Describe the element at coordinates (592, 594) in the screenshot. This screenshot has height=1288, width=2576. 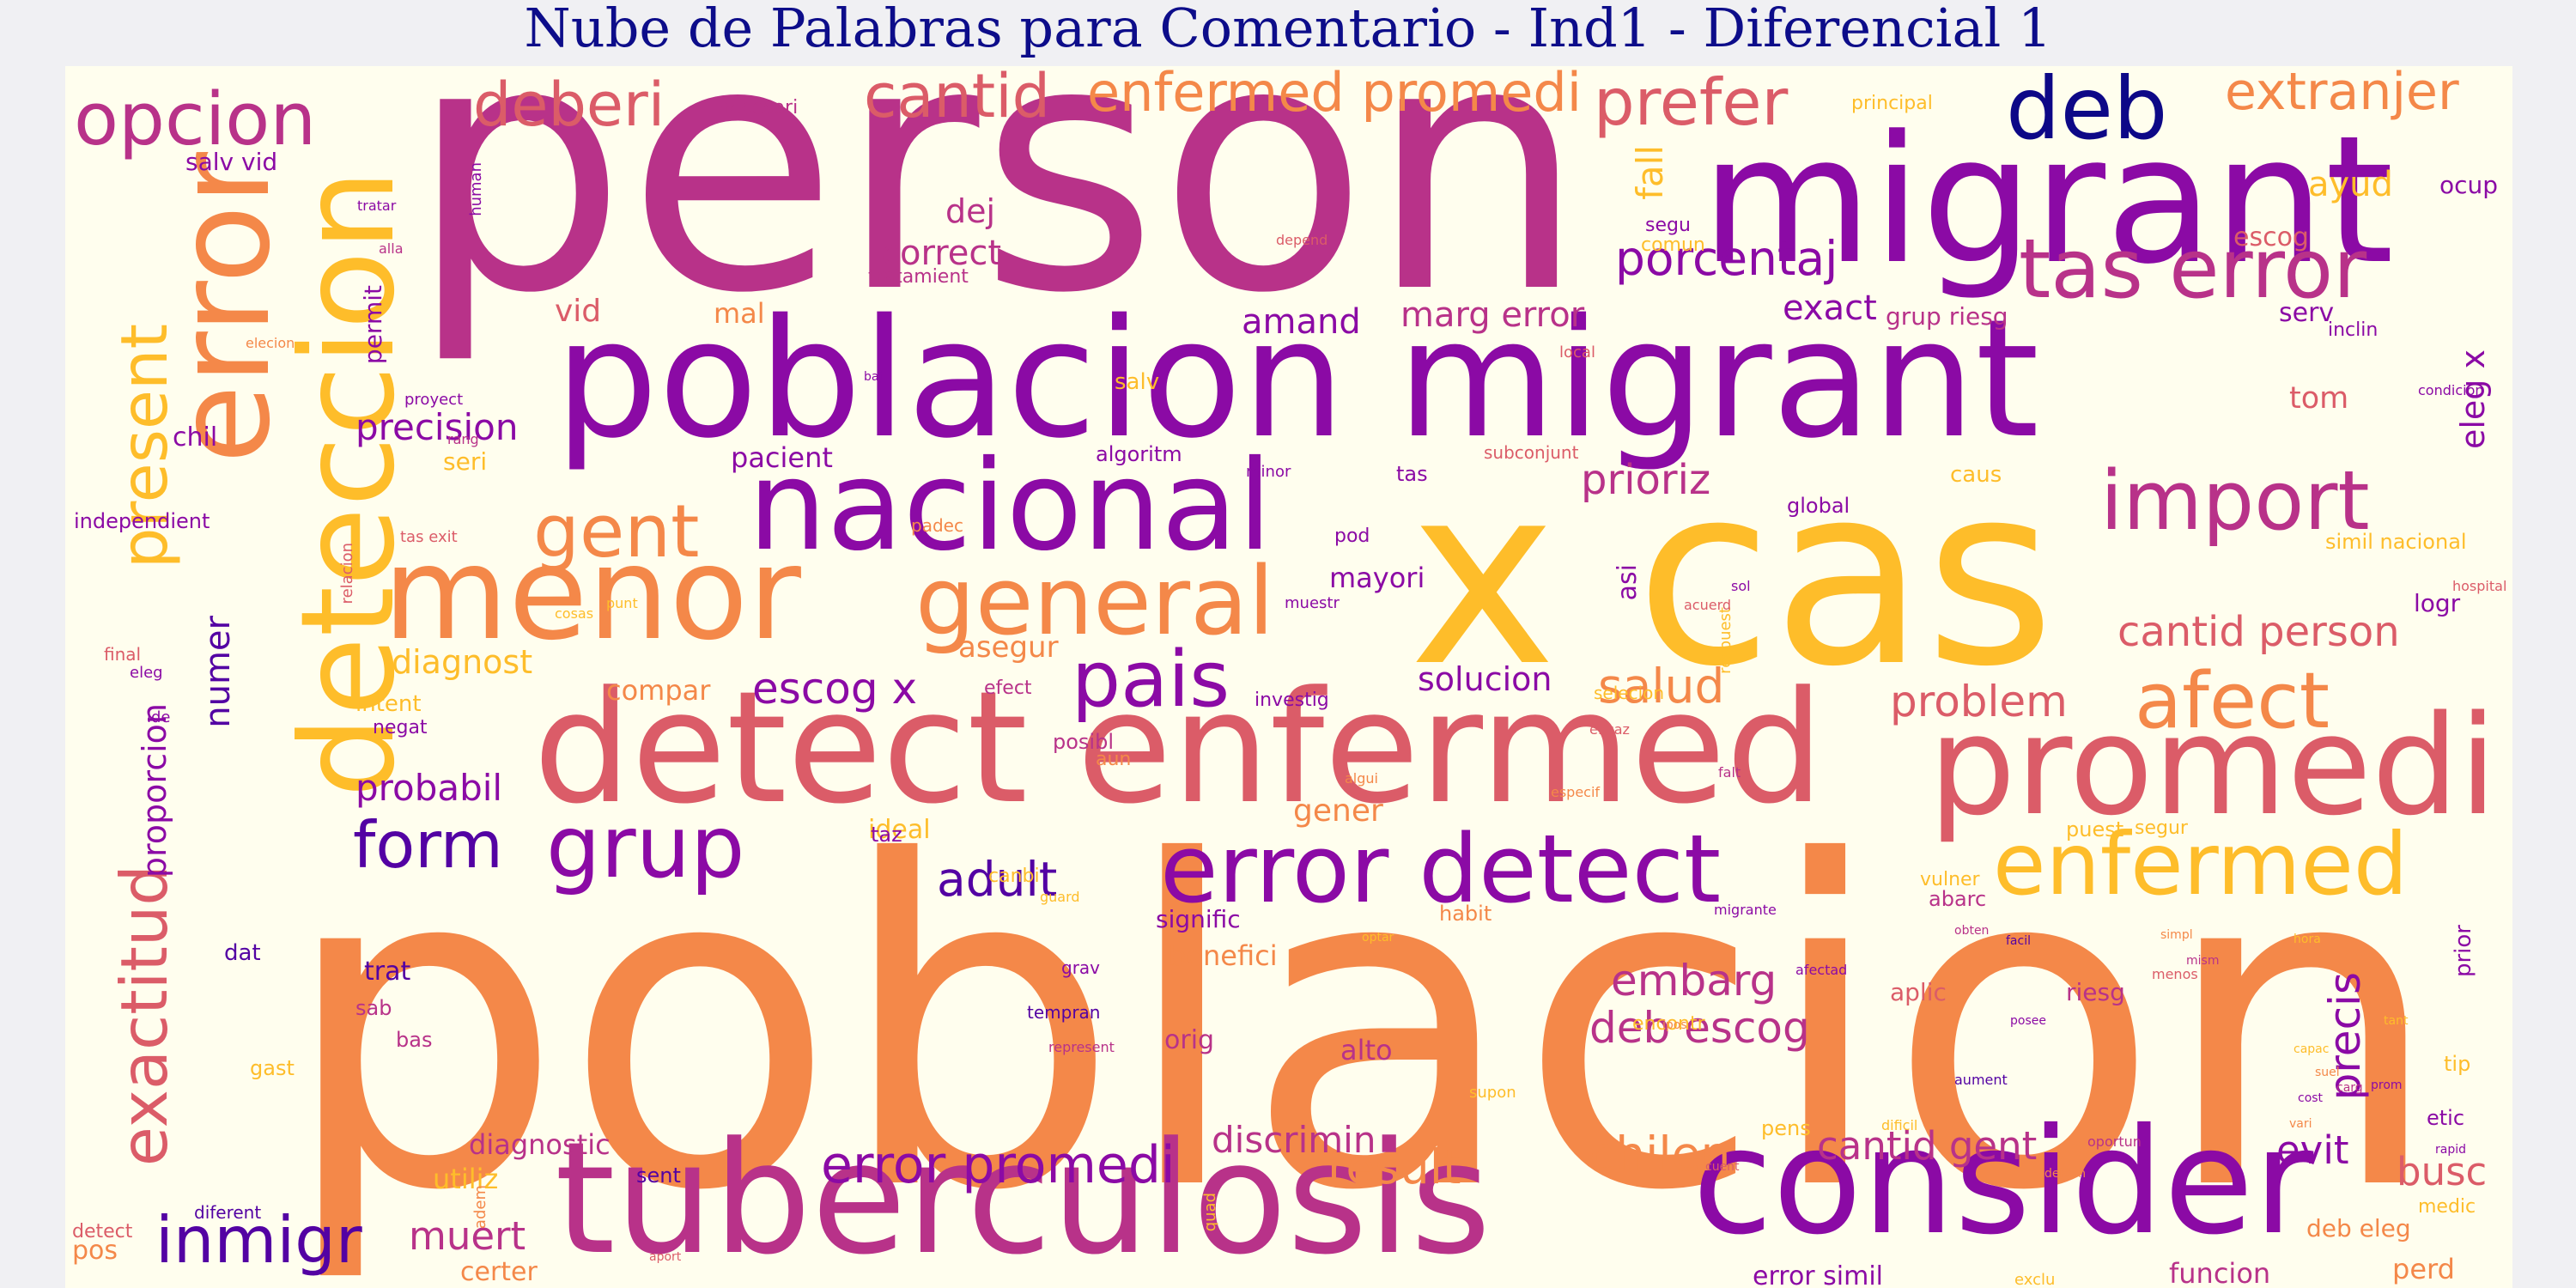
I see `word-cloud-word: menor` at that location.